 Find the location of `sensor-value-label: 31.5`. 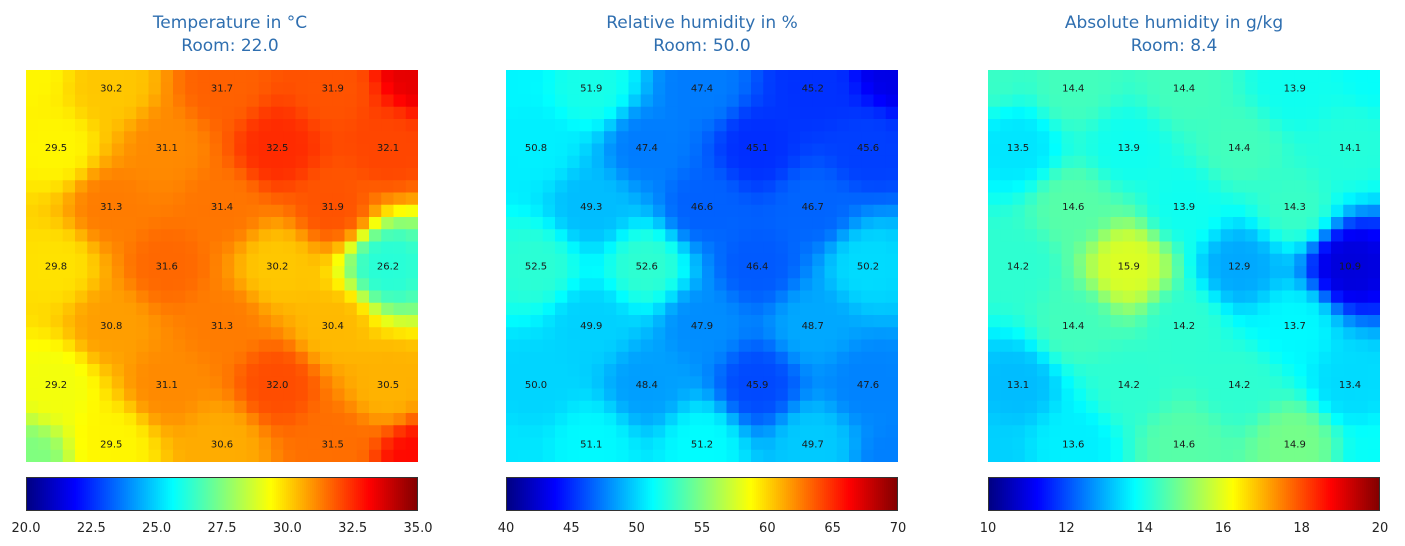

sensor-value-label: 31.5 is located at coordinates (333, 445).